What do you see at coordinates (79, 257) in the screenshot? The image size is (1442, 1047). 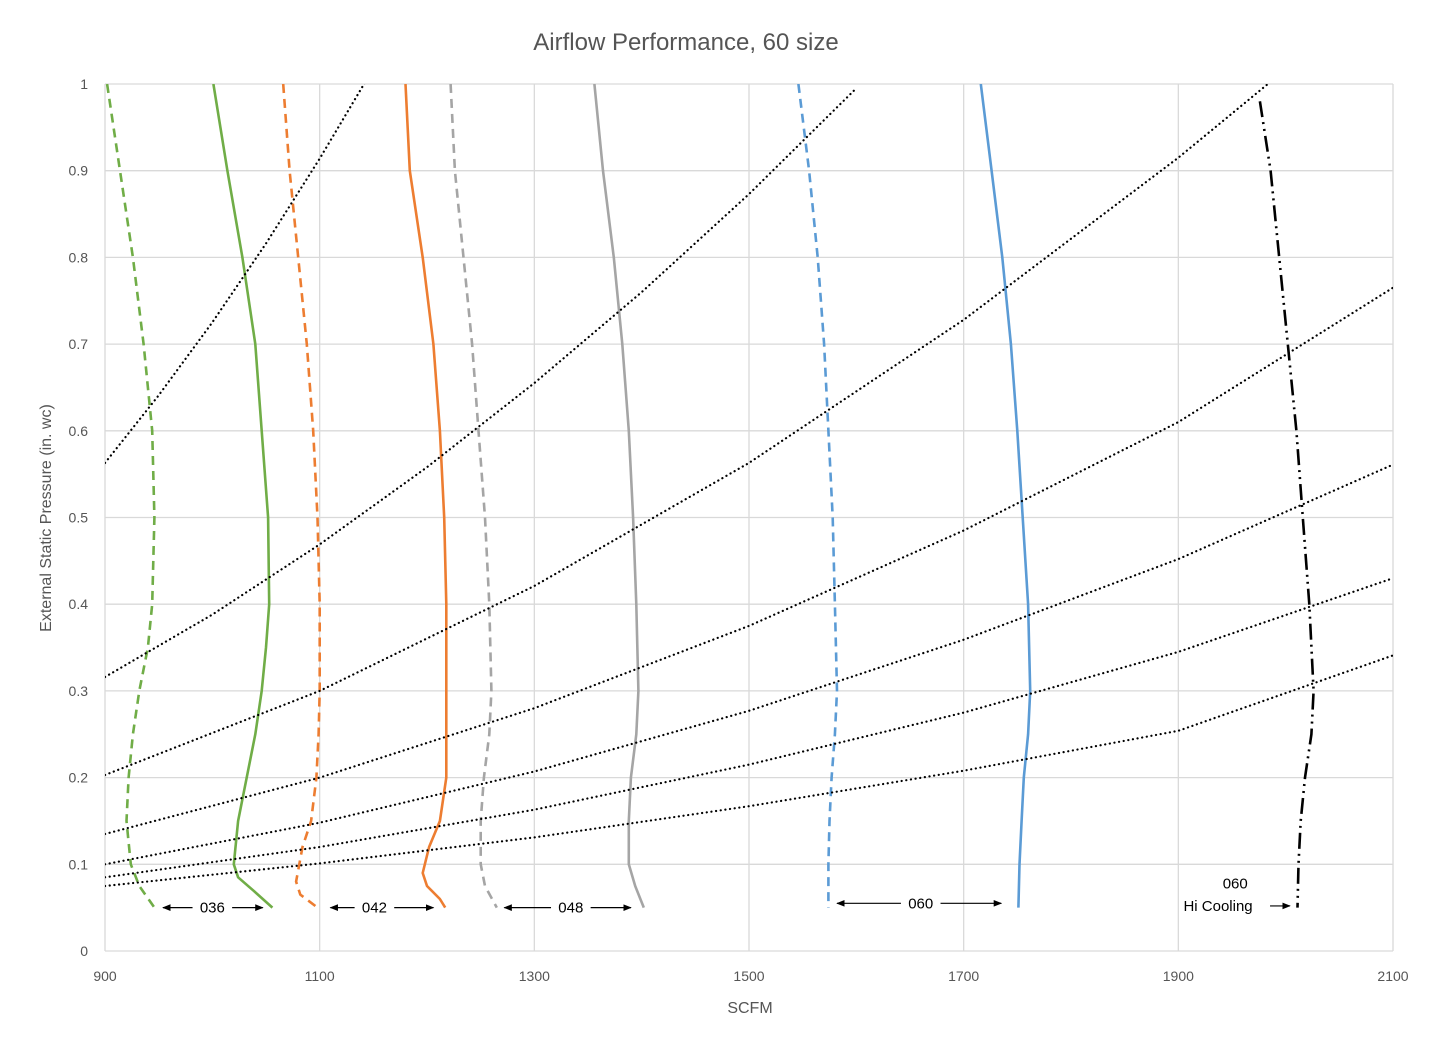 I see `y-tick-label: 0.8` at bounding box center [79, 257].